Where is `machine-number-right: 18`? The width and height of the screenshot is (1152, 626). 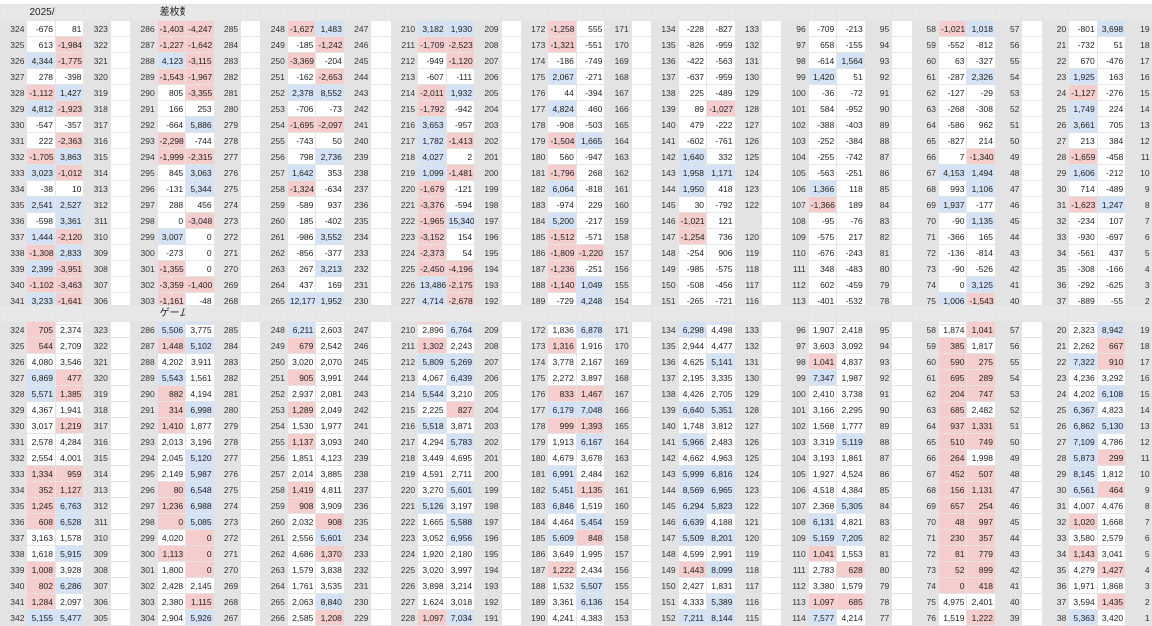
machine-number-right: 18 is located at coordinates (1139, 45).